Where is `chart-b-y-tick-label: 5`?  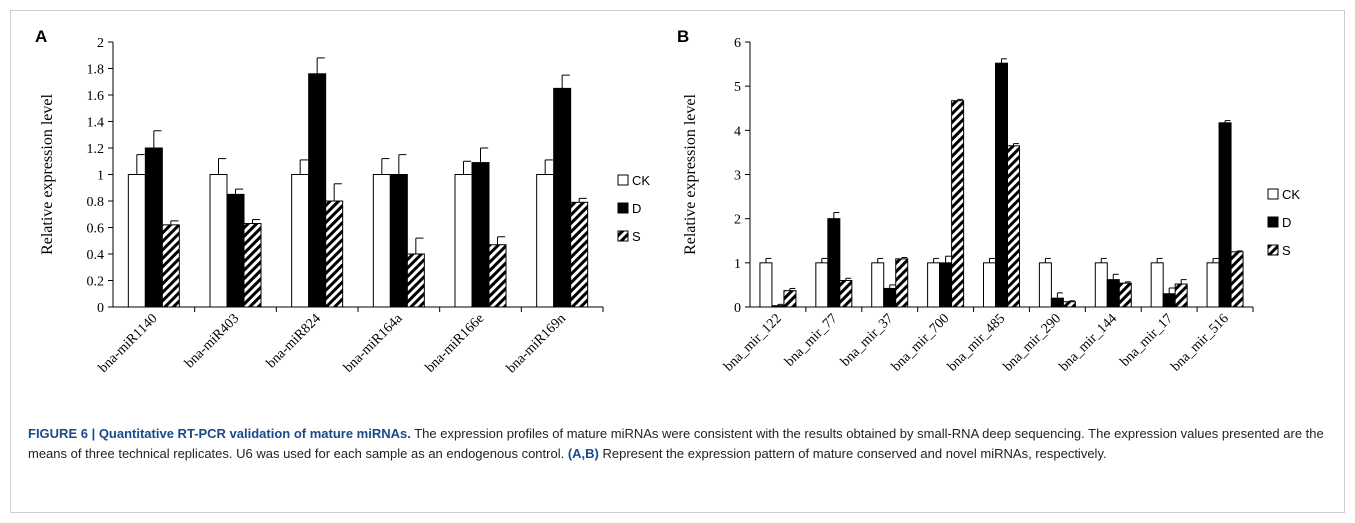 chart-b-y-tick-label: 5 is located at coordinates (737, 87).